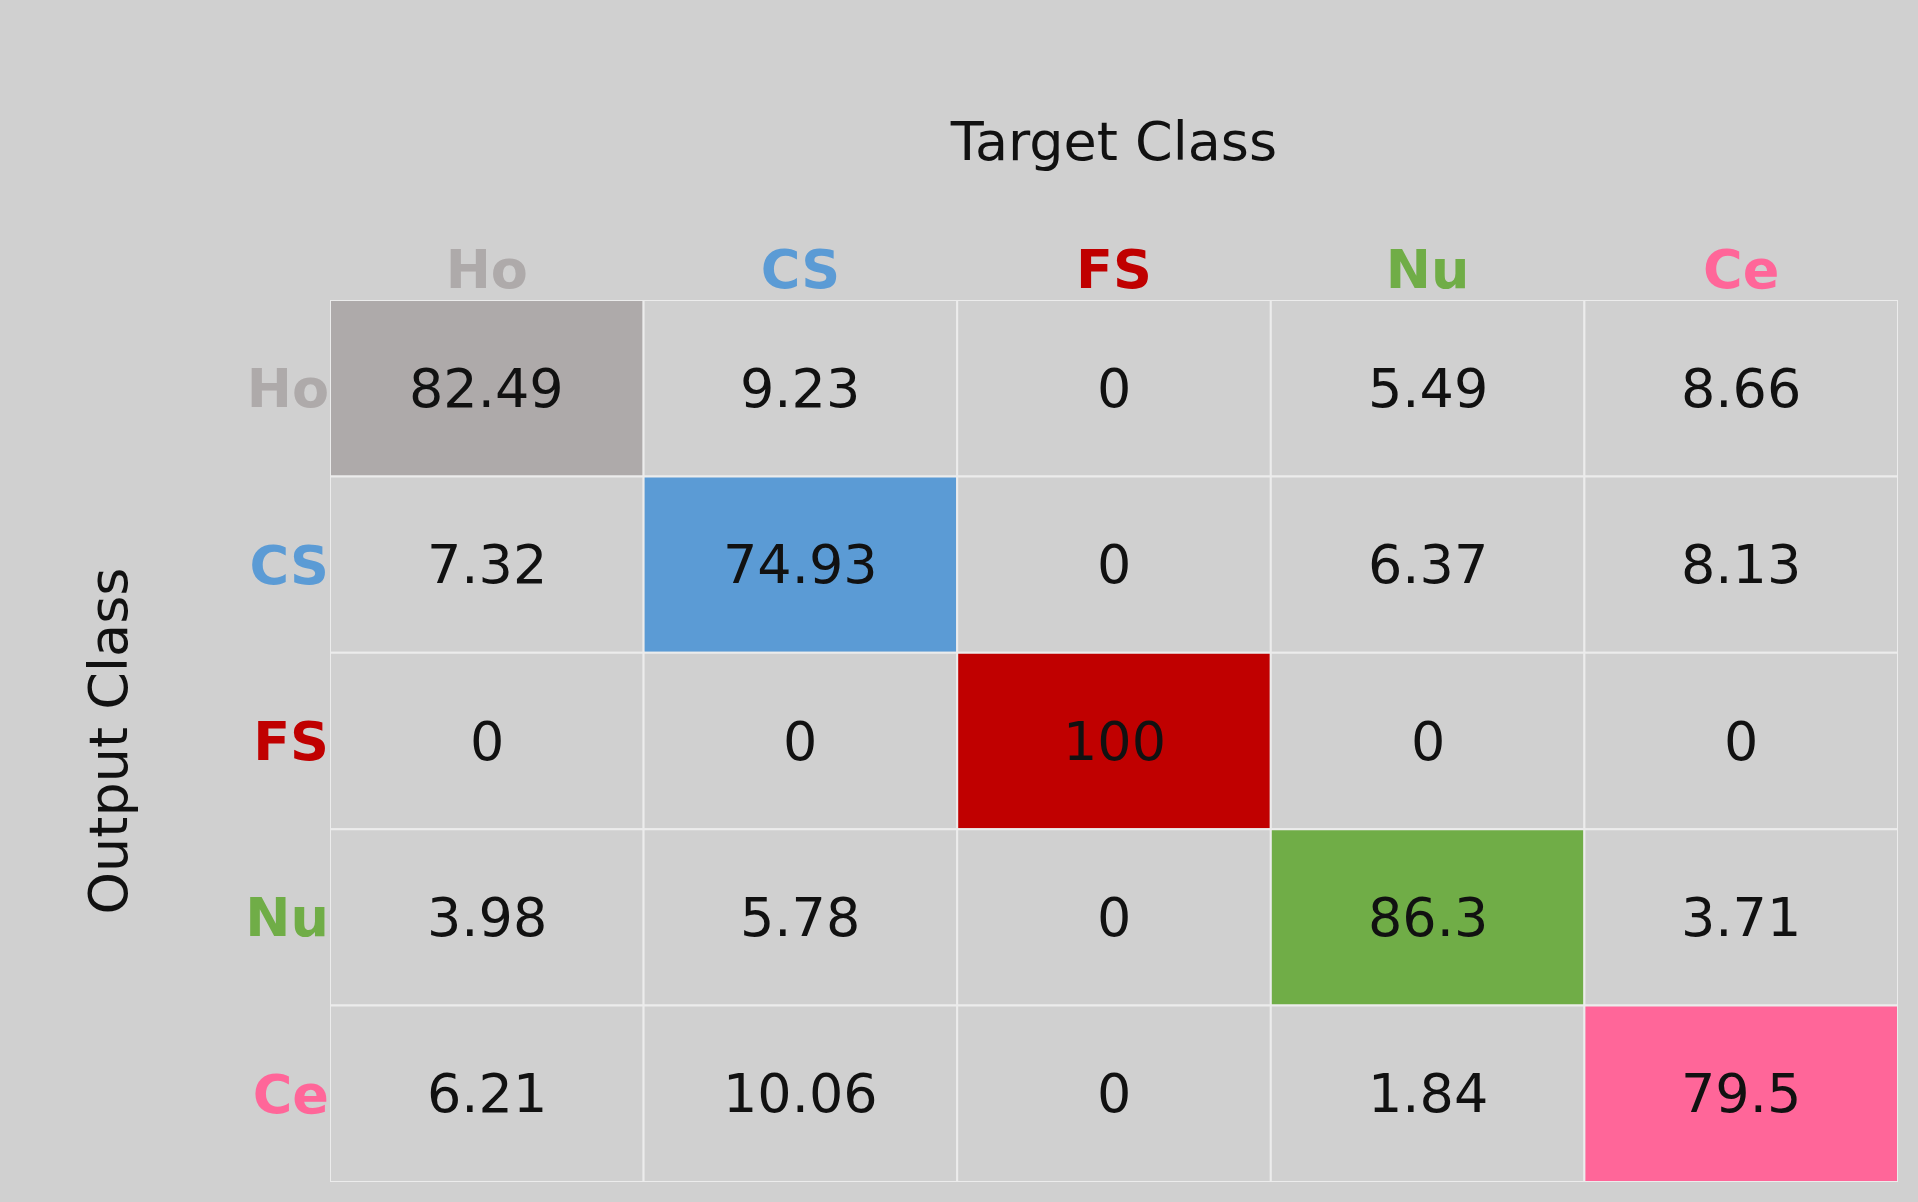 The image size is (1918, 1202). Describe the element at coordinates (287, 918) in the screenshot. I see `y-tick-label: Nu` at that location.